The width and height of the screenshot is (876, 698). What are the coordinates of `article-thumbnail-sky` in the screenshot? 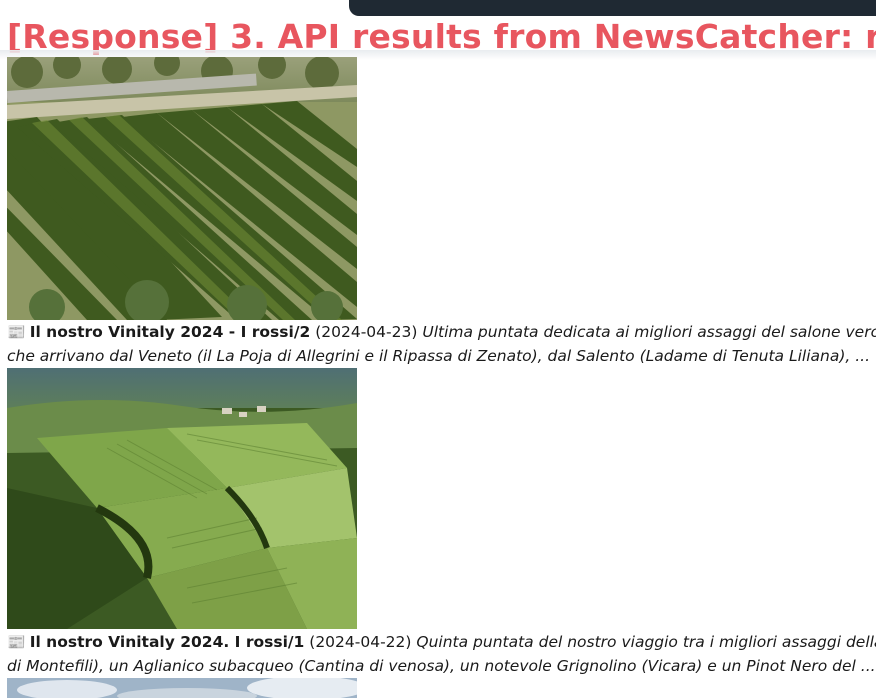 It's located at (182, 688).